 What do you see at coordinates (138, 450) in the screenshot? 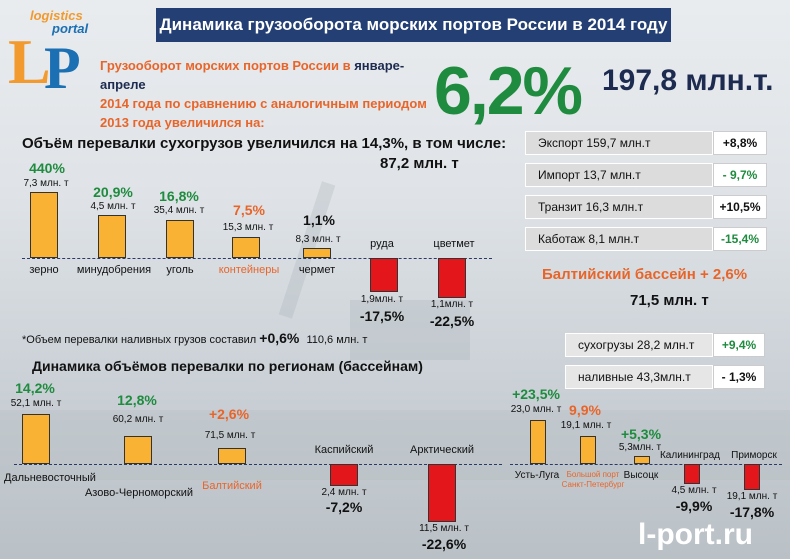
I see `region-bar-azov` at bounding box center [138, 450].